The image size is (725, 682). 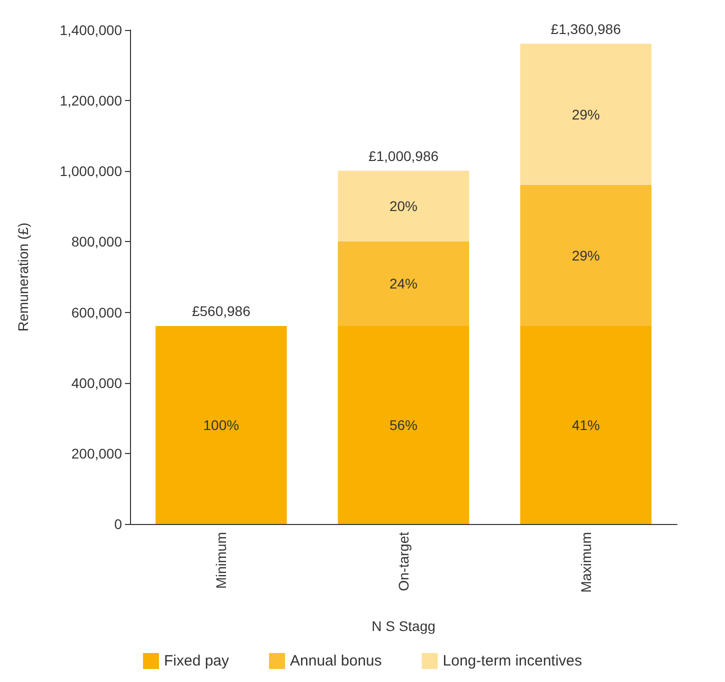 I want to click on annotation: 24%, so click(x=403, y=284).